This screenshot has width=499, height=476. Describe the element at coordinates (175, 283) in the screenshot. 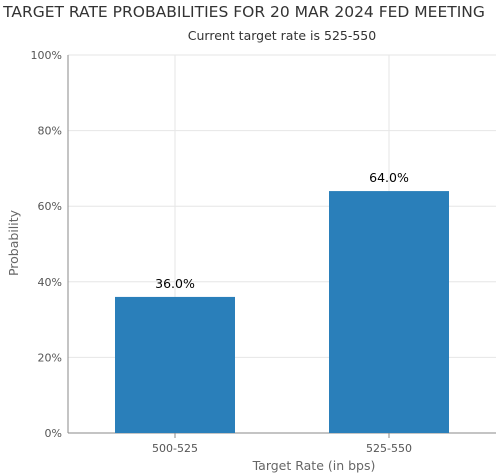

I see `data-label: 36.0%` at that location.